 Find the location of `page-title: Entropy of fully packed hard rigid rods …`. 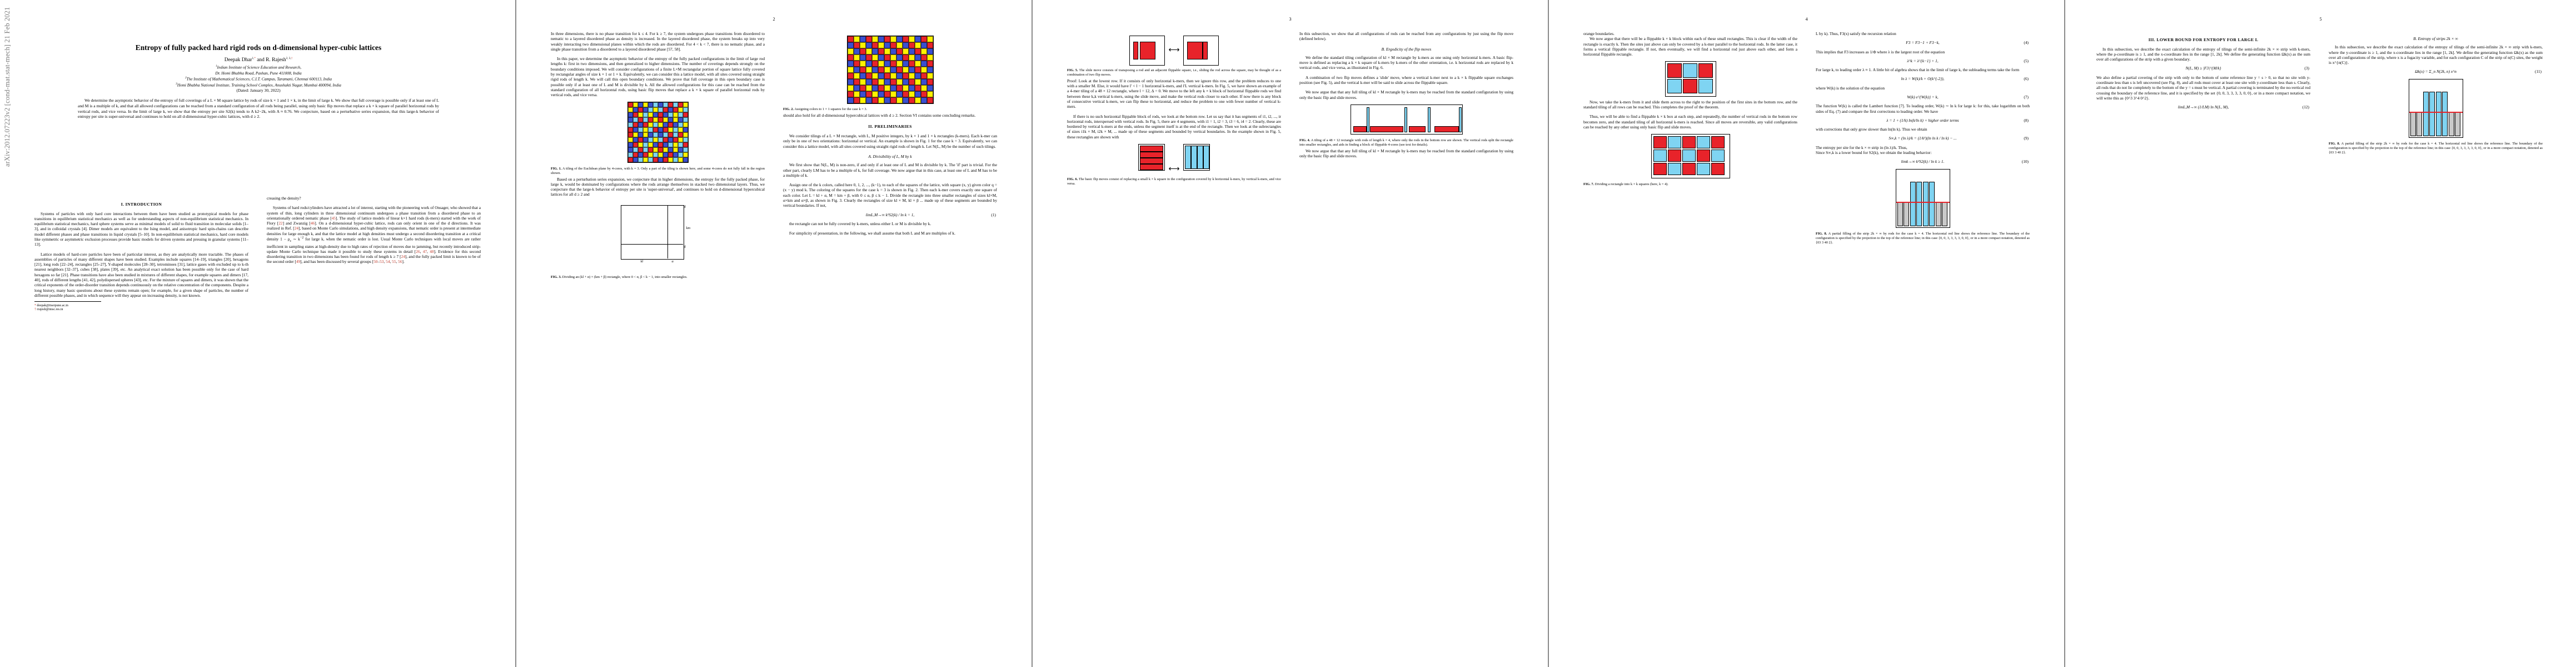

page-title: Entropy of fully packed hard rigid rods … is located at coordinates (258, 47).